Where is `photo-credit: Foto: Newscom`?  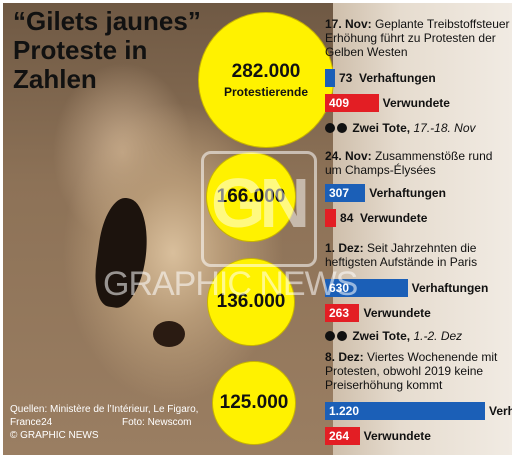
photo-credit: Foto: Newscom is located at coordinates (157, 422).